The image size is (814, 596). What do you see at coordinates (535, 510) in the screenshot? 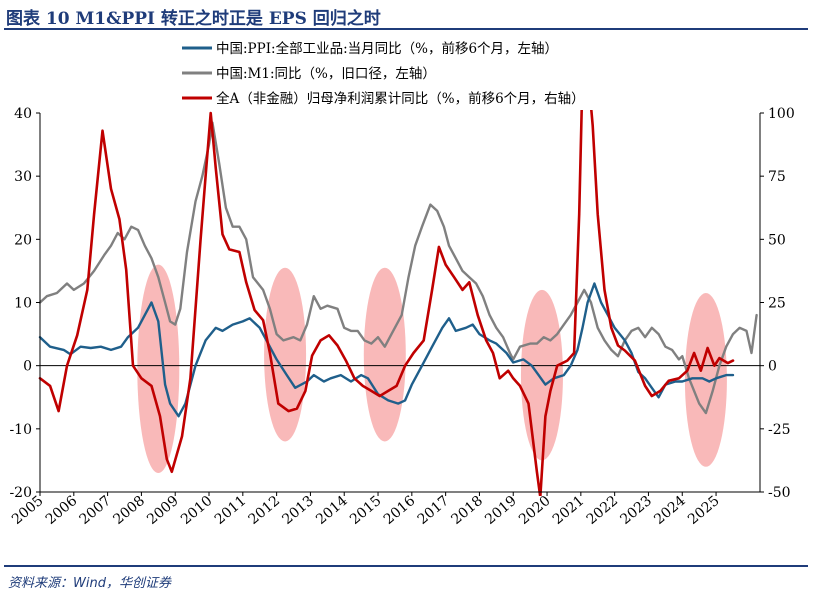
I see `x-tick-label: 2020` at bounding box center [535, 510].